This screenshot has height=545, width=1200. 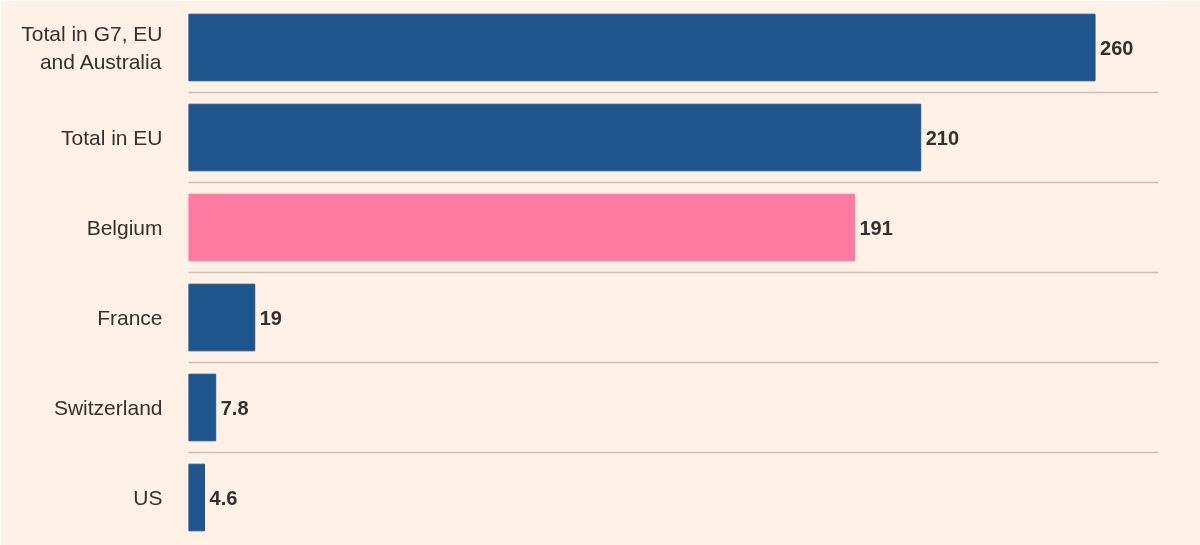 What do you see at coordinates (111, 137) in the screenshot?
I see `y-tick-label: Total in EU` at bounding box center [111, 137].